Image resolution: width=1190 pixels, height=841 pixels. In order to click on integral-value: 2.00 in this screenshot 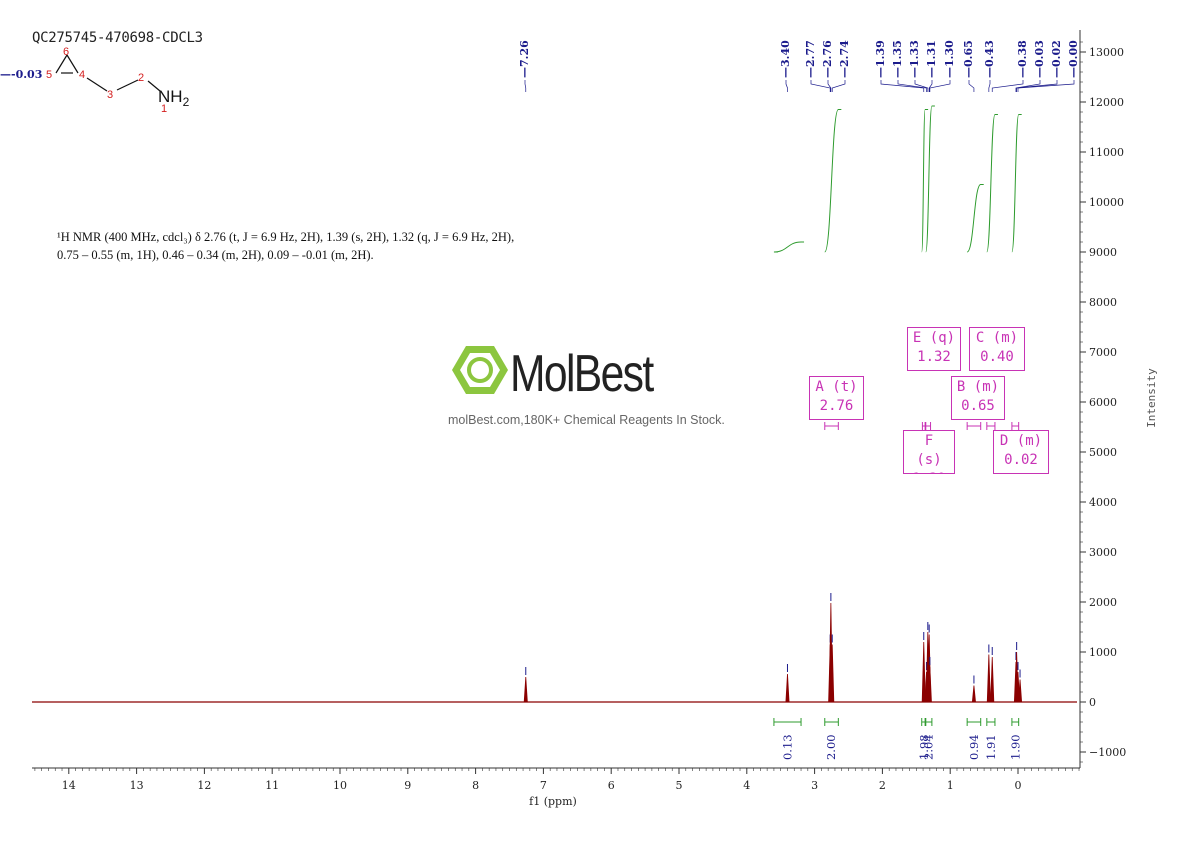, I will do `click(831, 747)`.